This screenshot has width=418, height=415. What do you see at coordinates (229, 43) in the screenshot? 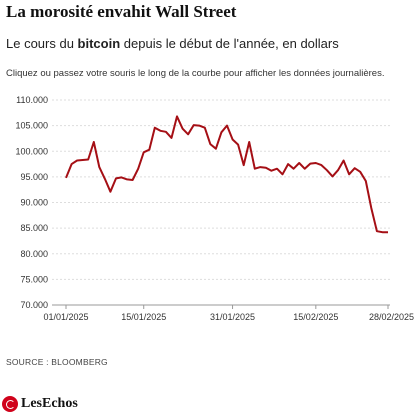
I see `subtitle-suffix: depuis le début de l'année, en dollars` at bounding box center [229, 43].